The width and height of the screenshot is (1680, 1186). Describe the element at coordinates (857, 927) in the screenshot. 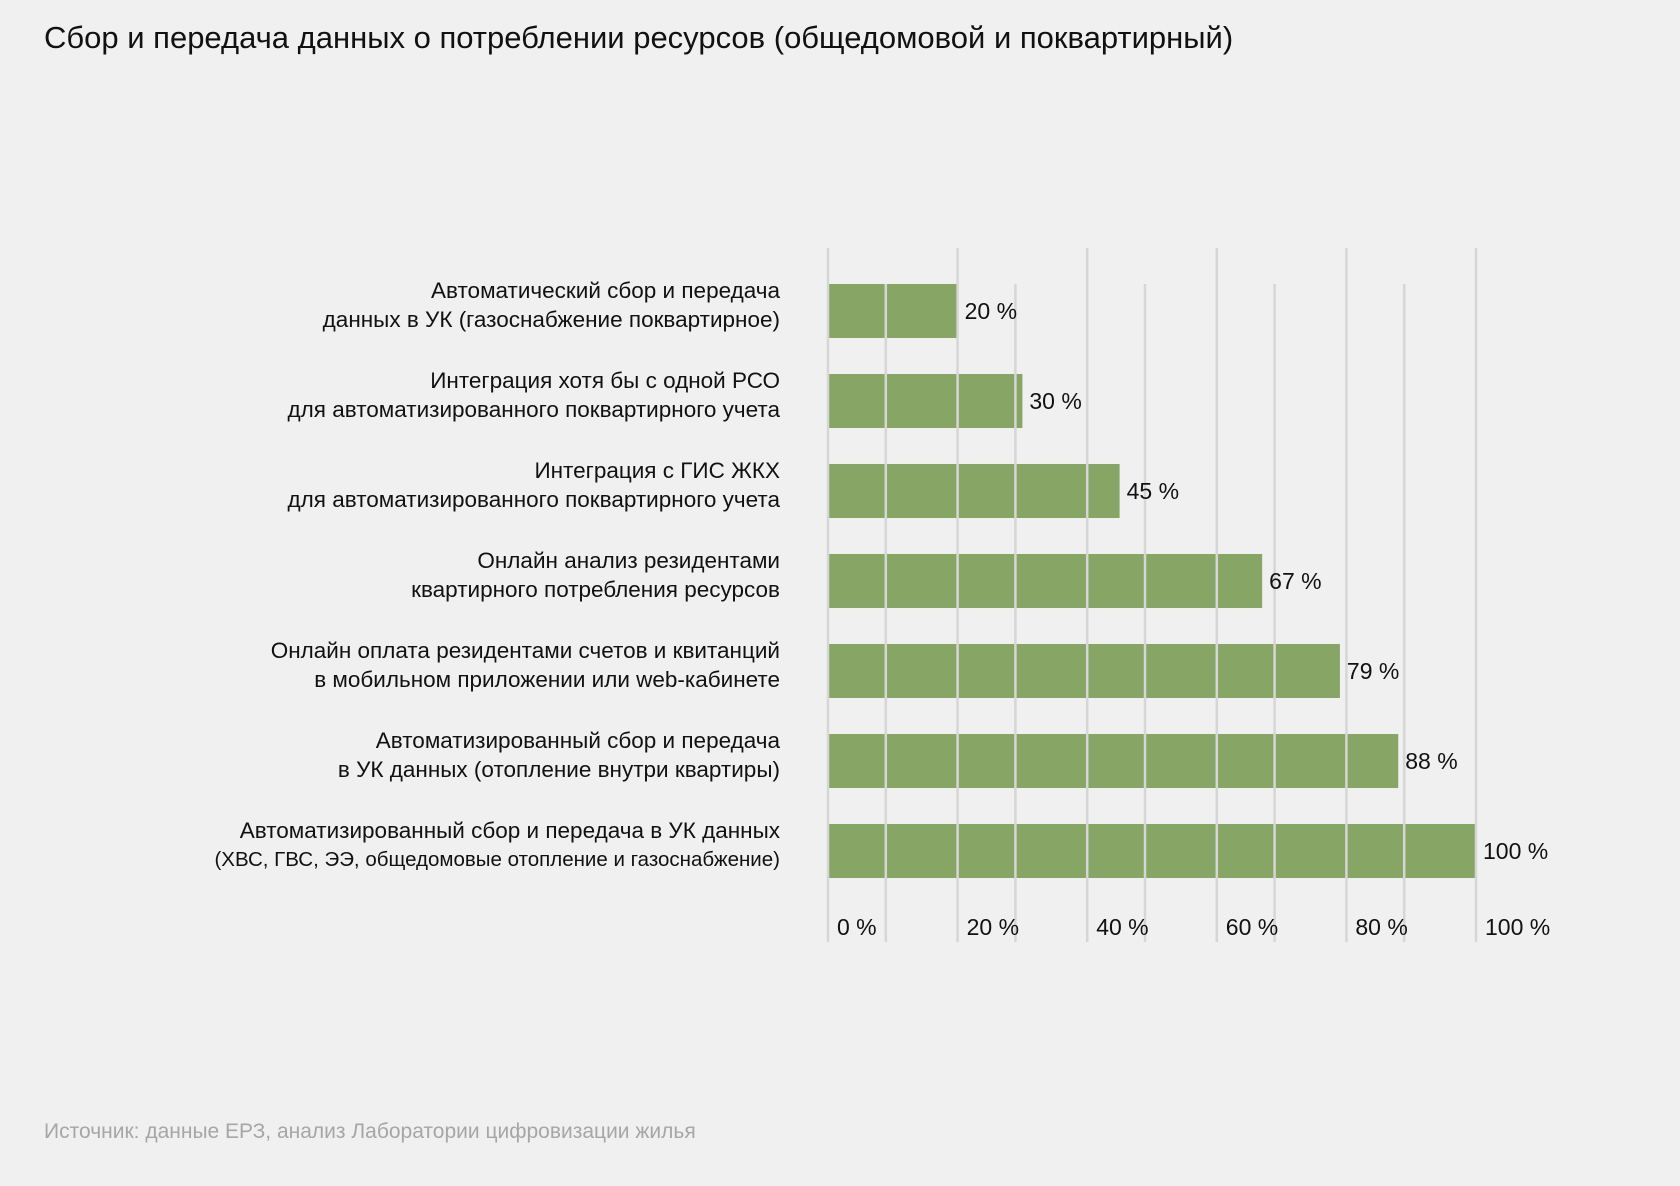

I see `x-tick-label: 0 %` at that location.